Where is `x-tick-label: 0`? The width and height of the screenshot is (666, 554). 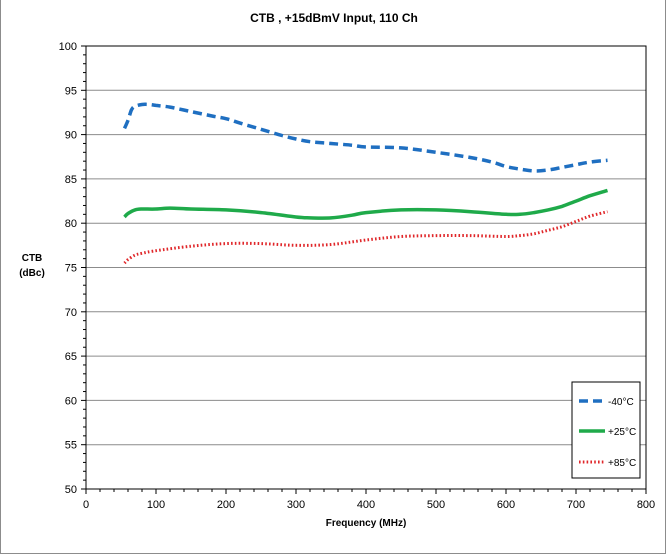 x-tick-label: 0 is located at coordinates (86, 505).